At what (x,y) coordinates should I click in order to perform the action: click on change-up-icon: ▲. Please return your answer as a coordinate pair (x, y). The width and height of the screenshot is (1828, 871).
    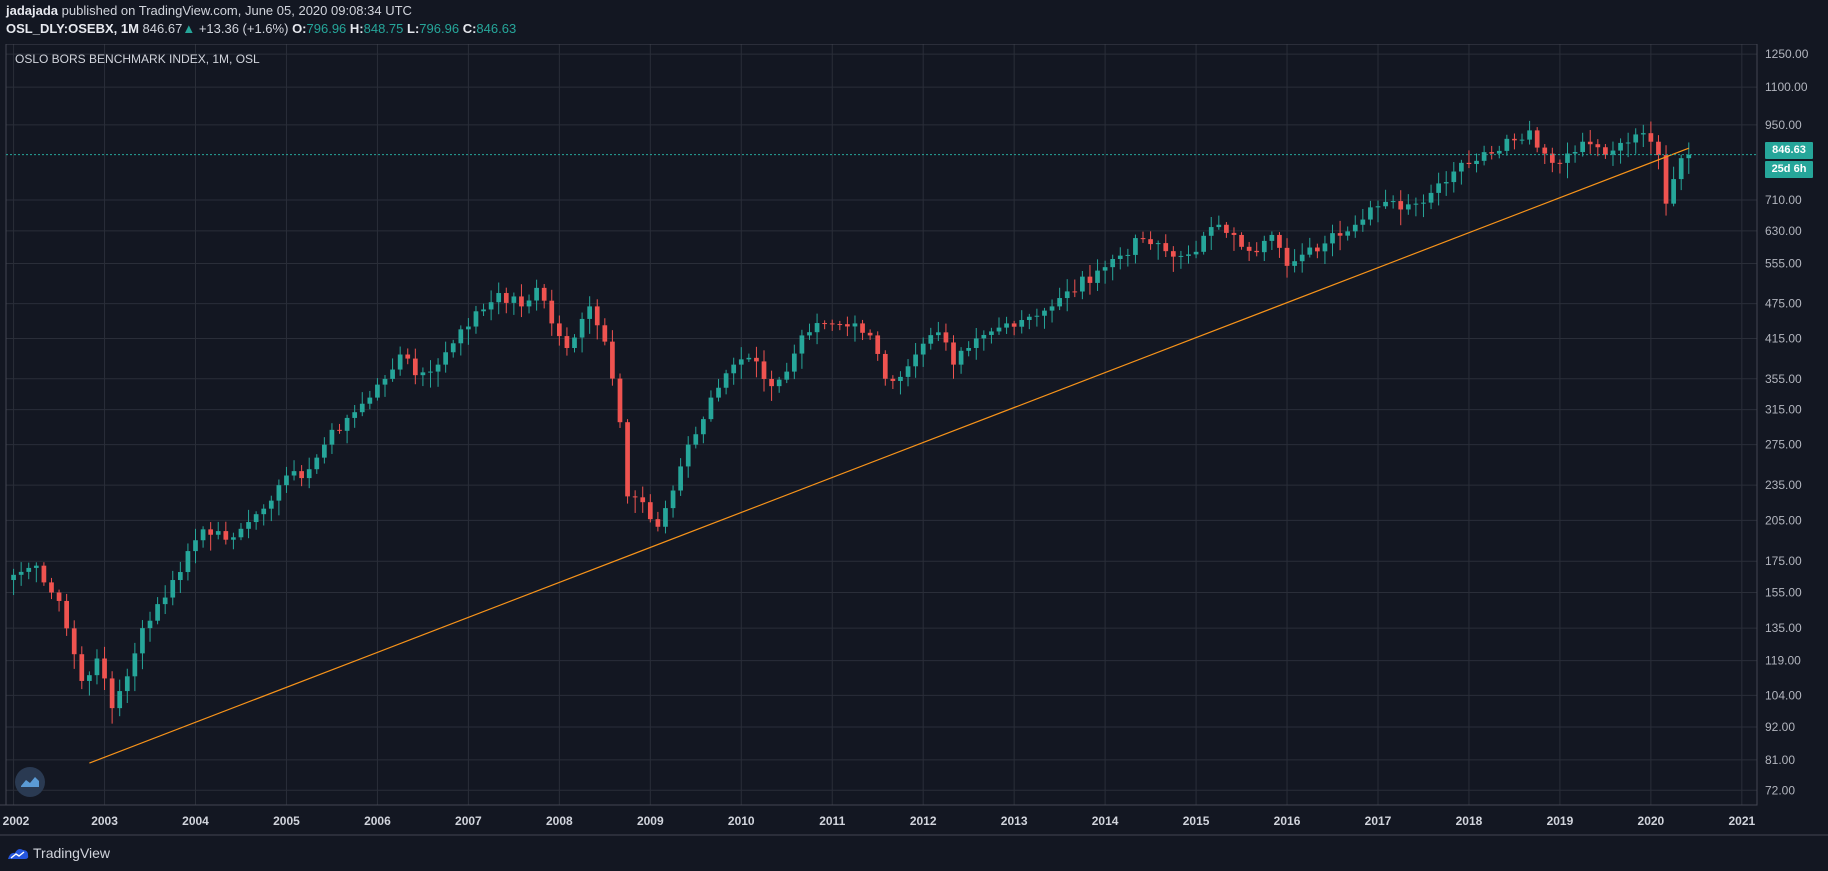
    Looking at the image, I should click on (189, 28).